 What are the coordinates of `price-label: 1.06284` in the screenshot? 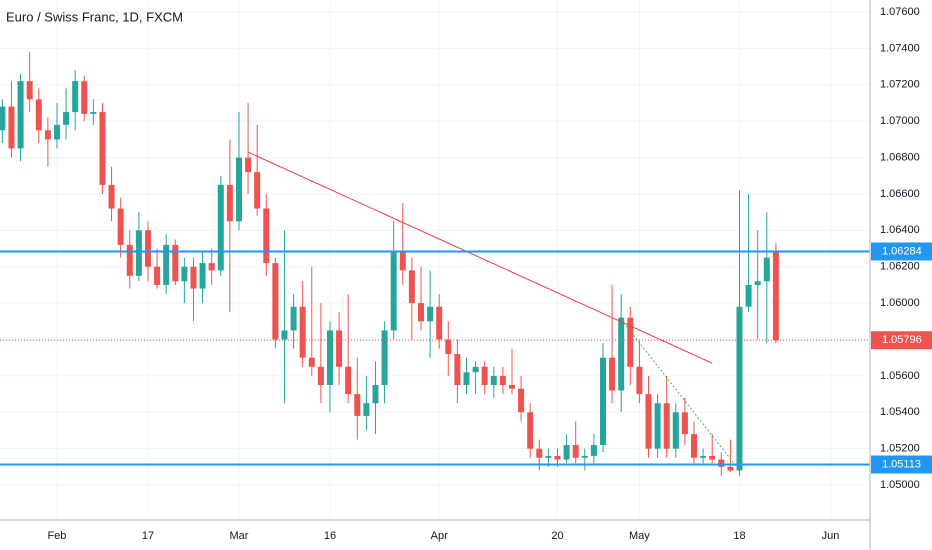 It's located at (902, 251).